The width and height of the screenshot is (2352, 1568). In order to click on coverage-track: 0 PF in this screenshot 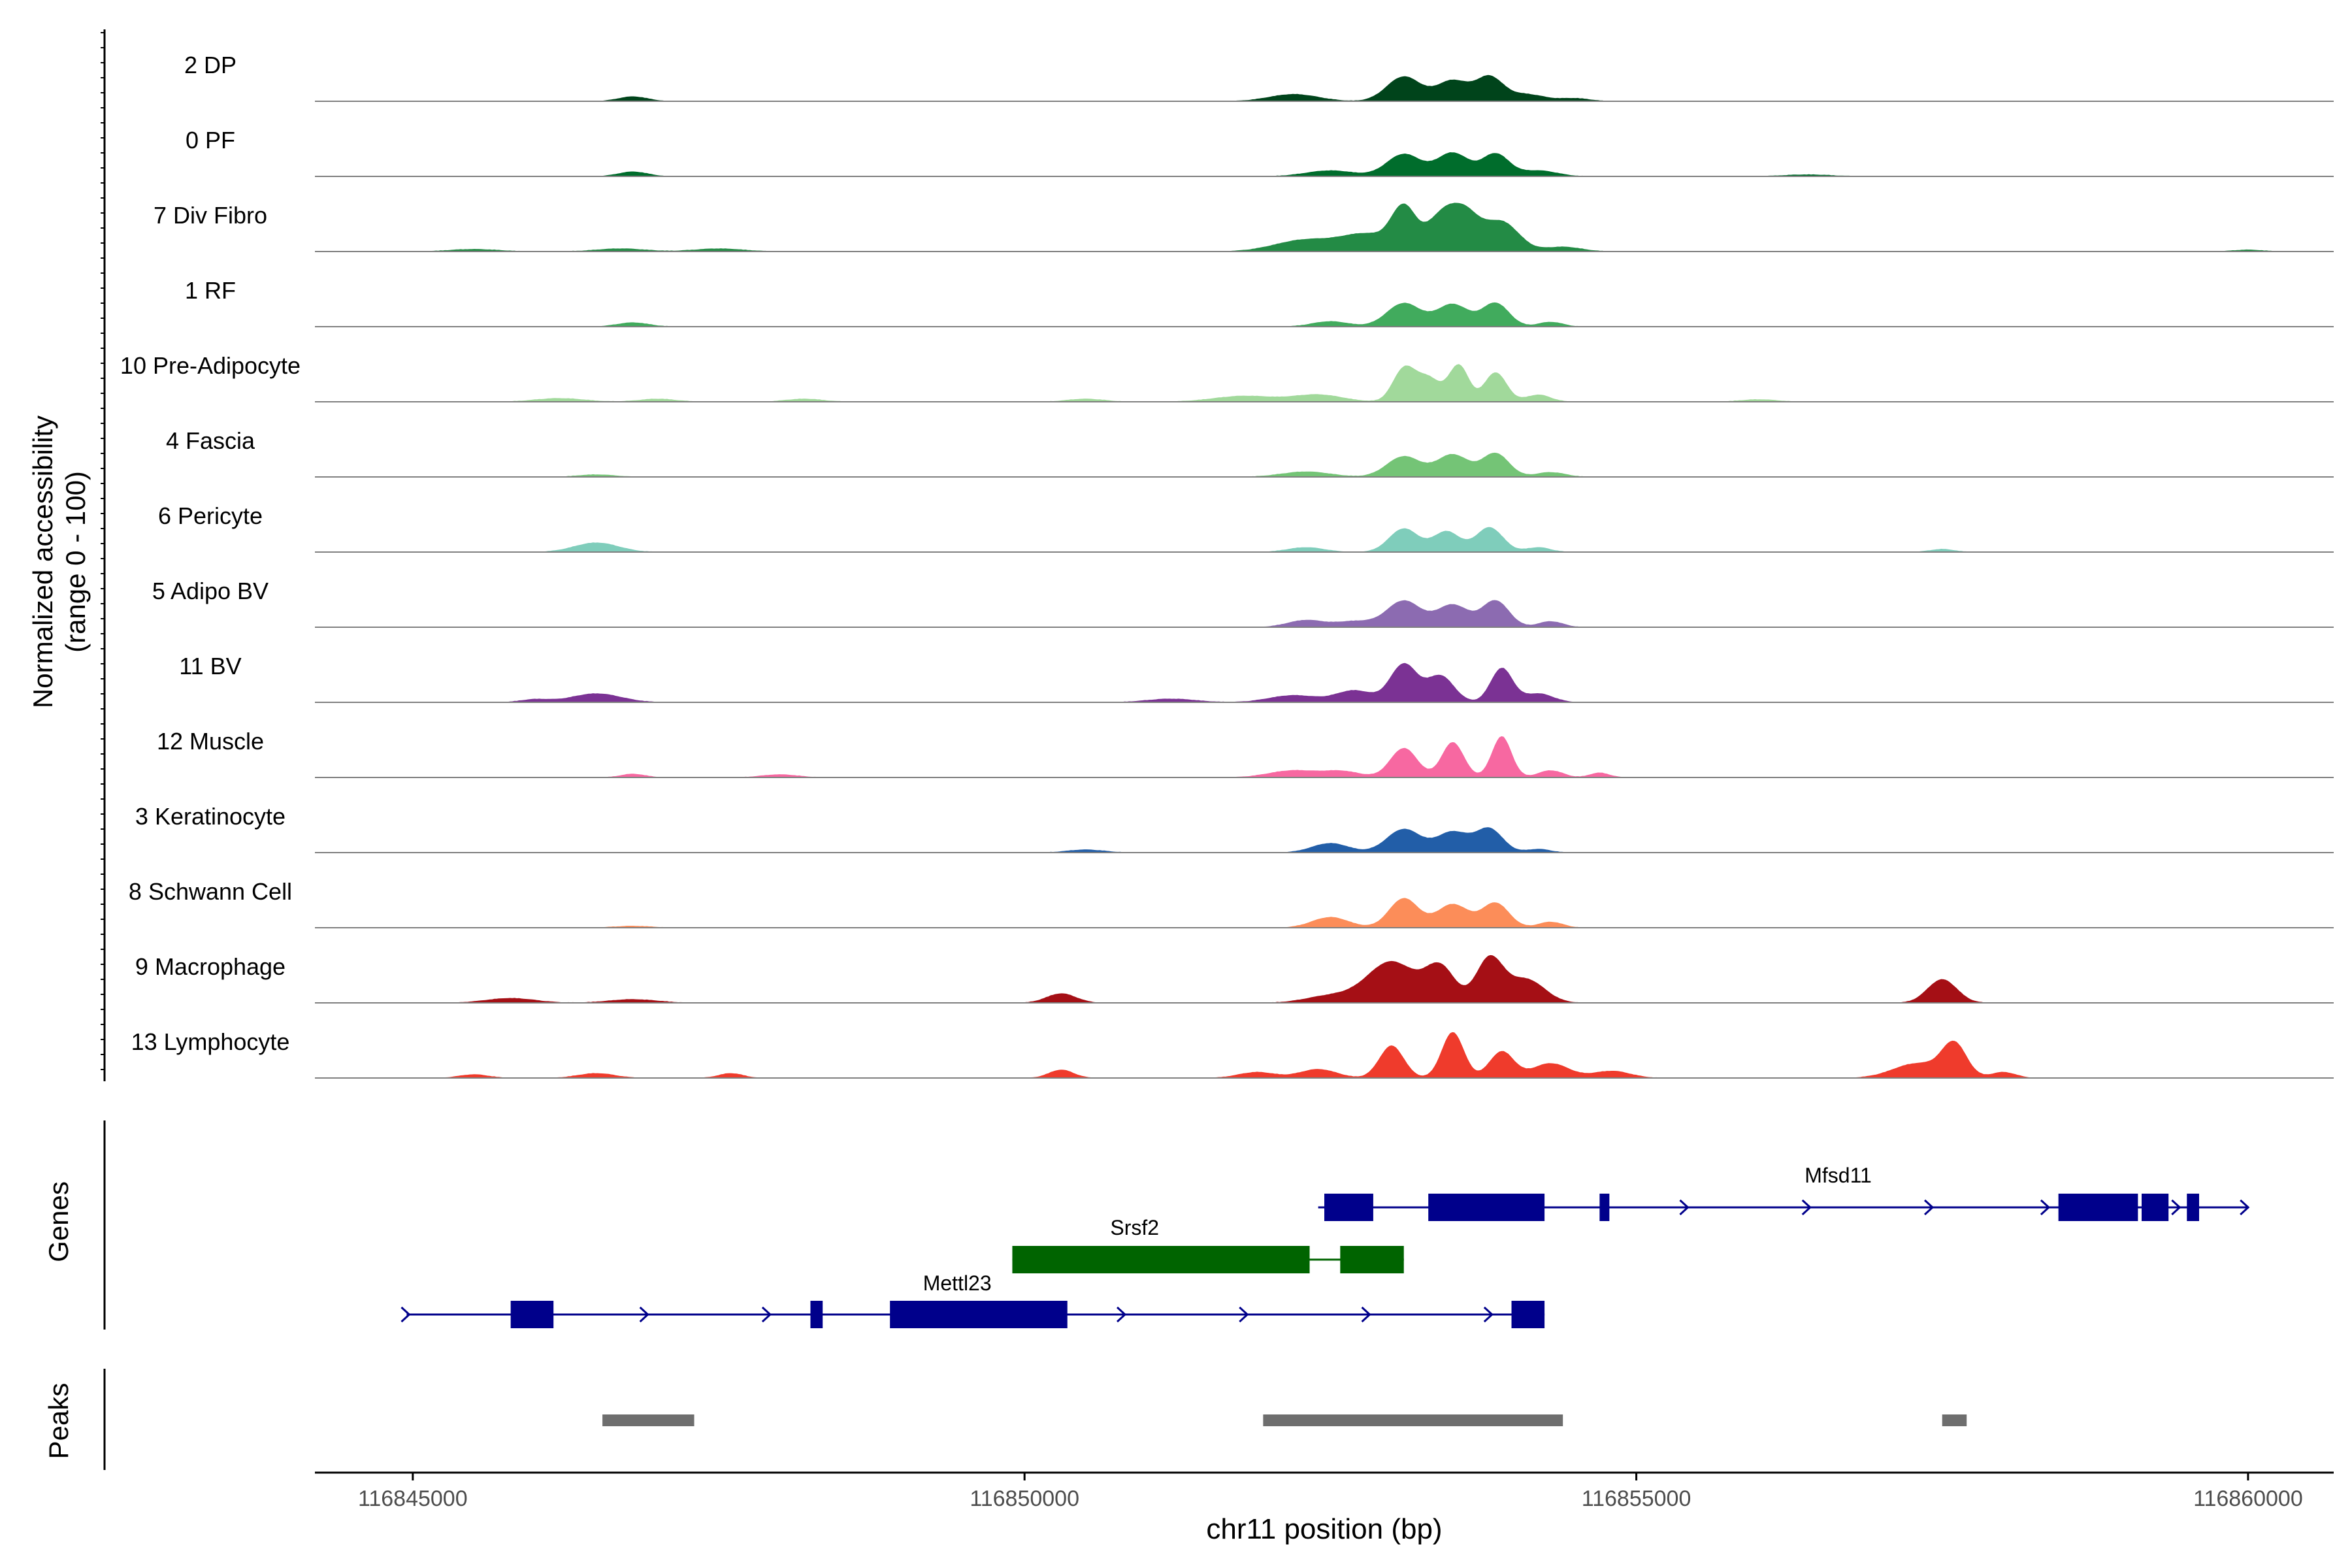, I will do `click(1260, 152)`.